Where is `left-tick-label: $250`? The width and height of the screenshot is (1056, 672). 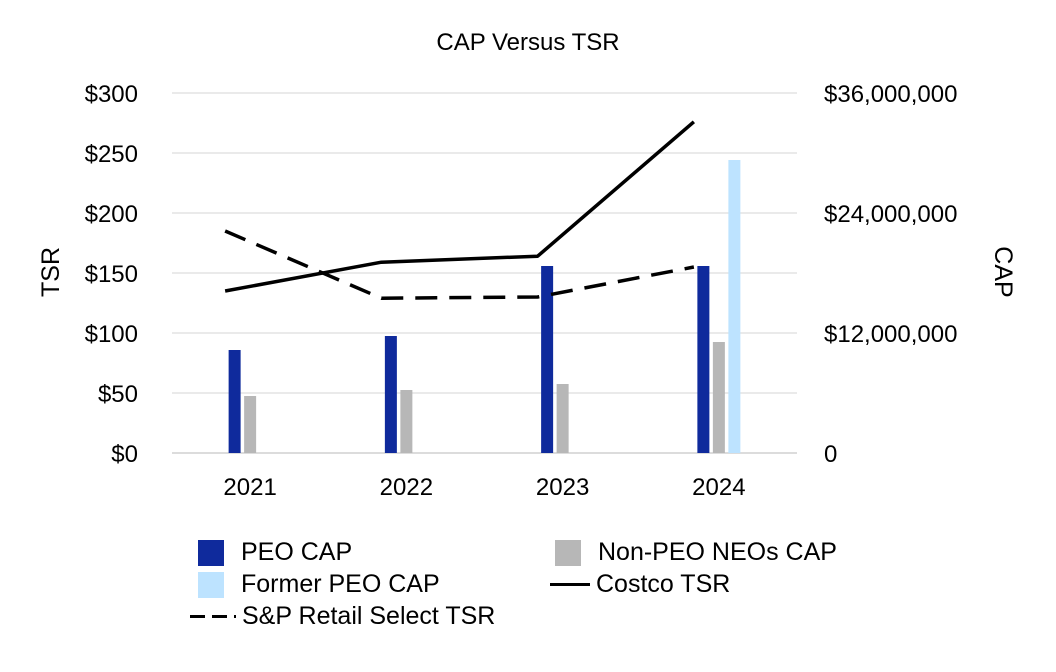
left-tick-label: $250 is located at coordinates (111, 154).